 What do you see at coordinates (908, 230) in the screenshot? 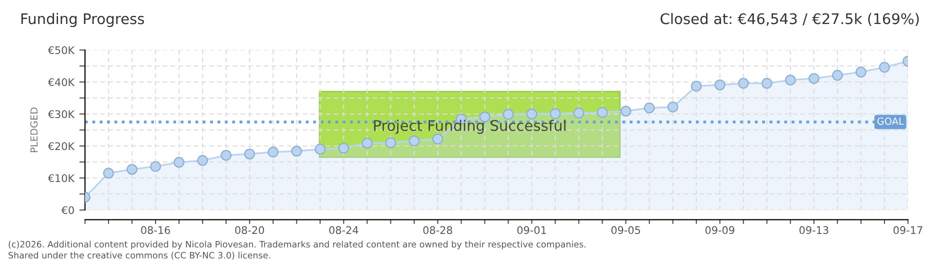
I see `x-tick-label: 09-17` at bounding box center [908, 230].